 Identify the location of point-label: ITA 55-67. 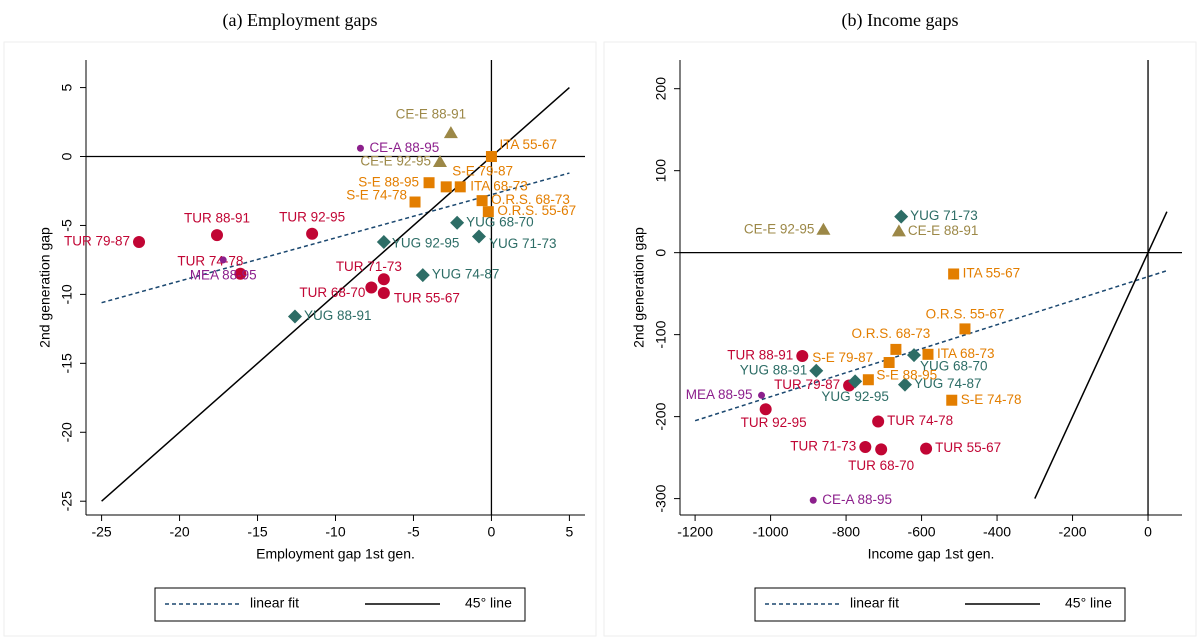
(992, 273).